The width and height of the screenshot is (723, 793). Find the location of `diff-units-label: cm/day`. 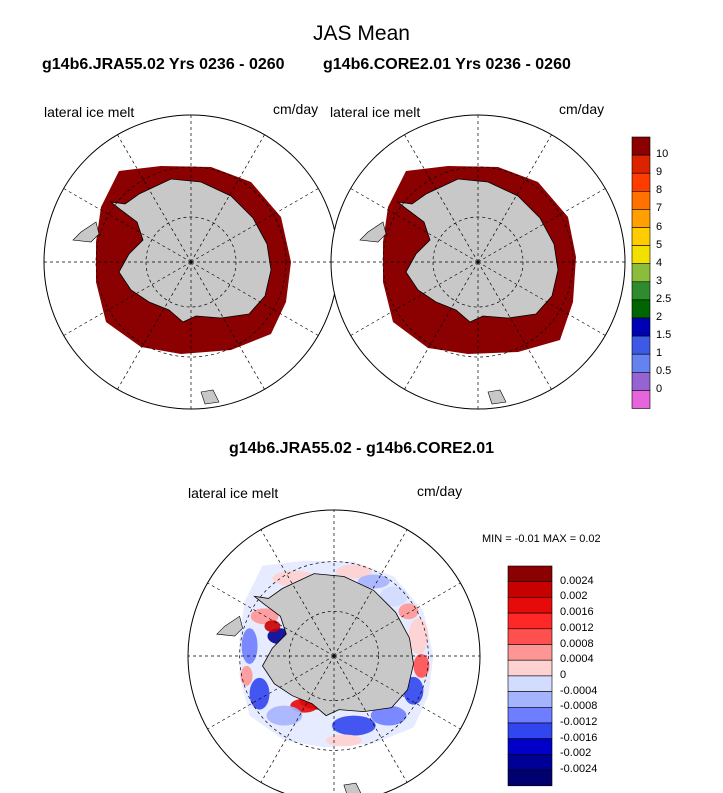

diff-units-label: cm/day is located at coordinates (440, 491).